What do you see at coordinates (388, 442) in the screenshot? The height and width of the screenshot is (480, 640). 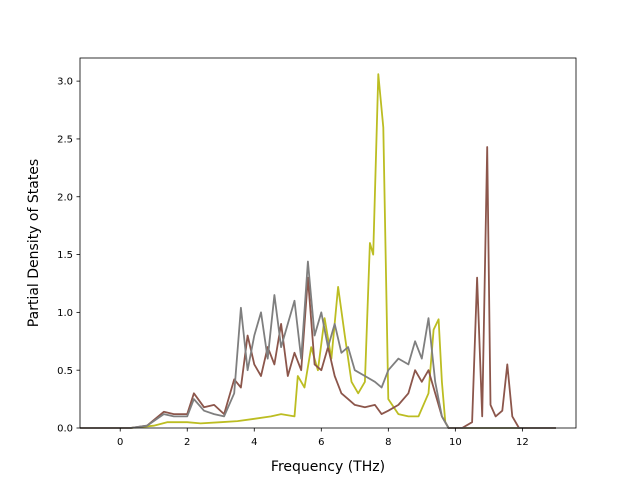 I see `x-tick-label: 8` at bounding box center [388, 442].